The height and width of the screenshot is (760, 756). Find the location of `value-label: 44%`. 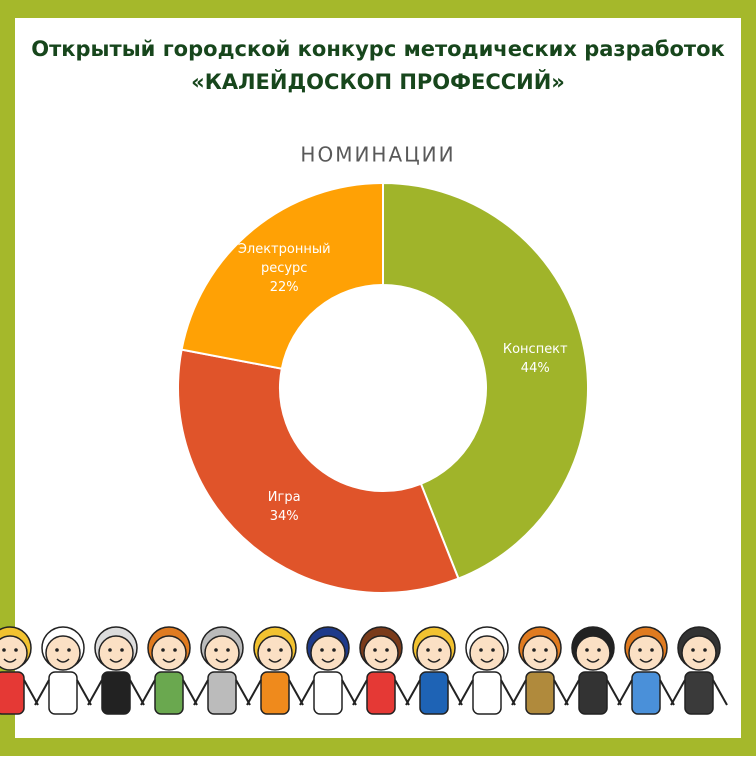

value-label: 44% is located at coordinates (535, 368).